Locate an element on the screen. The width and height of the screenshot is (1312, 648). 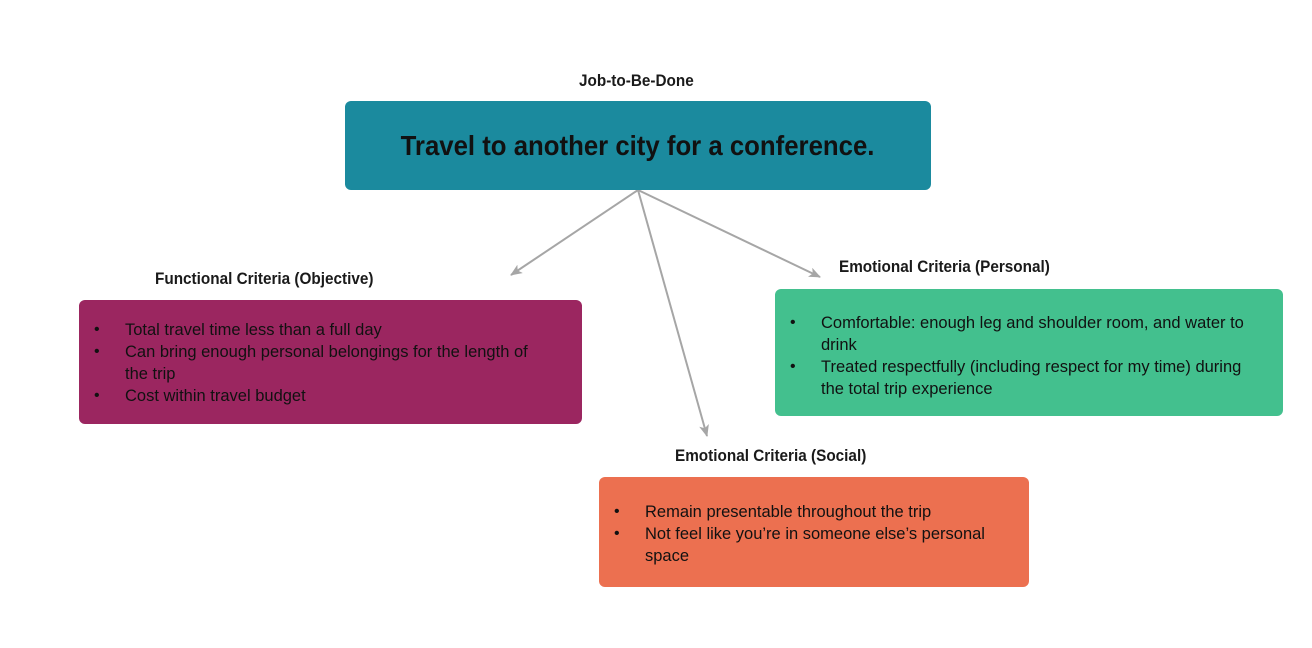
job-heading: Job-to-Be-Done is located at coordinates (636, 80).